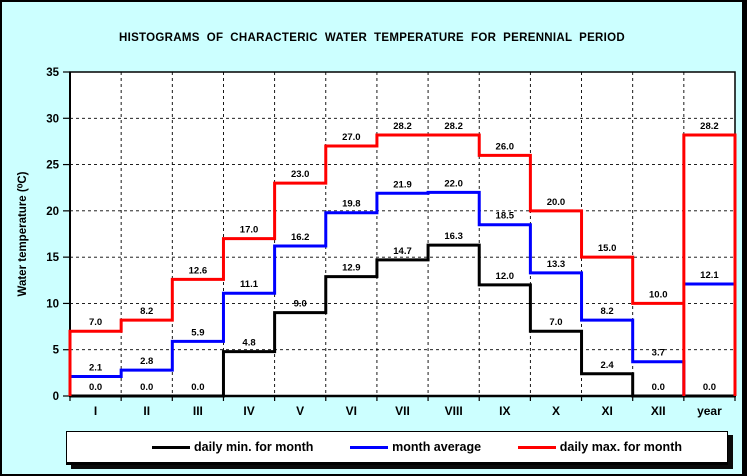 Image resolution: width=747 pixels, height=476 pixels. What do you see at coordinates (453, 236) in the screenshot?
I see `value-label: 16.3` at bounding box center [453, 236].